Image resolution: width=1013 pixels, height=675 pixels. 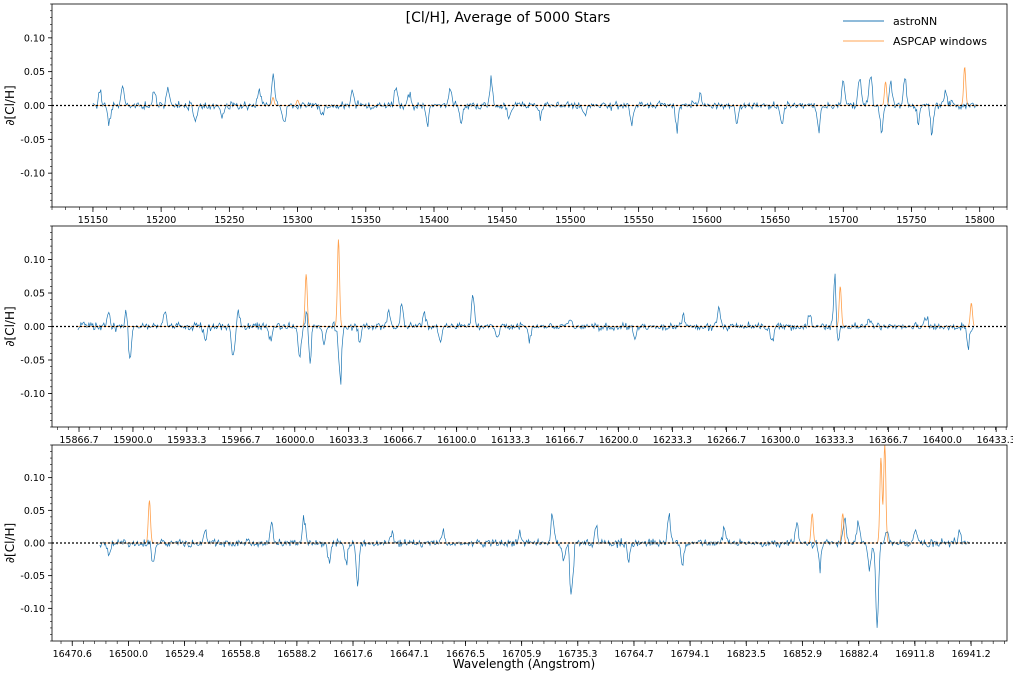 I want to click on x-tick-label: 15700, so click(x=843, y=220).